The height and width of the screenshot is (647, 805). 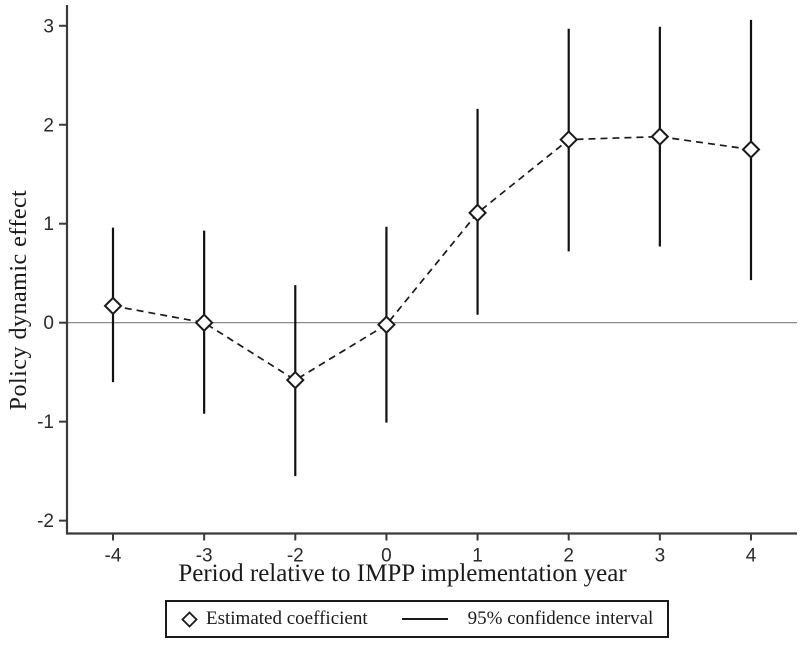 What do you see at coordinates (45, 422) in the screenshot?
I see `y-tick-label: -1` at bounding box center [45, 422].